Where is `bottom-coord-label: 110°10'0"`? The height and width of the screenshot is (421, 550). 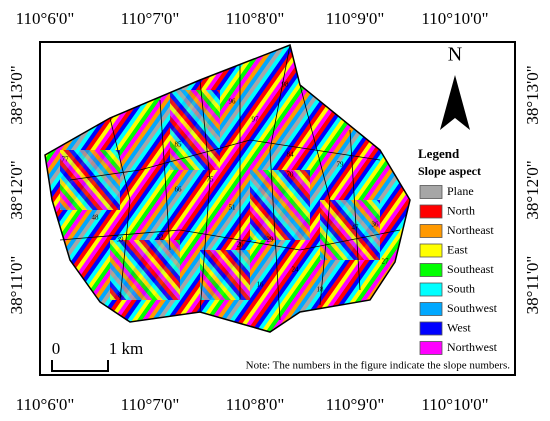
bottom-coord-label: 110°10'0" is located at coordinates (454, 404).